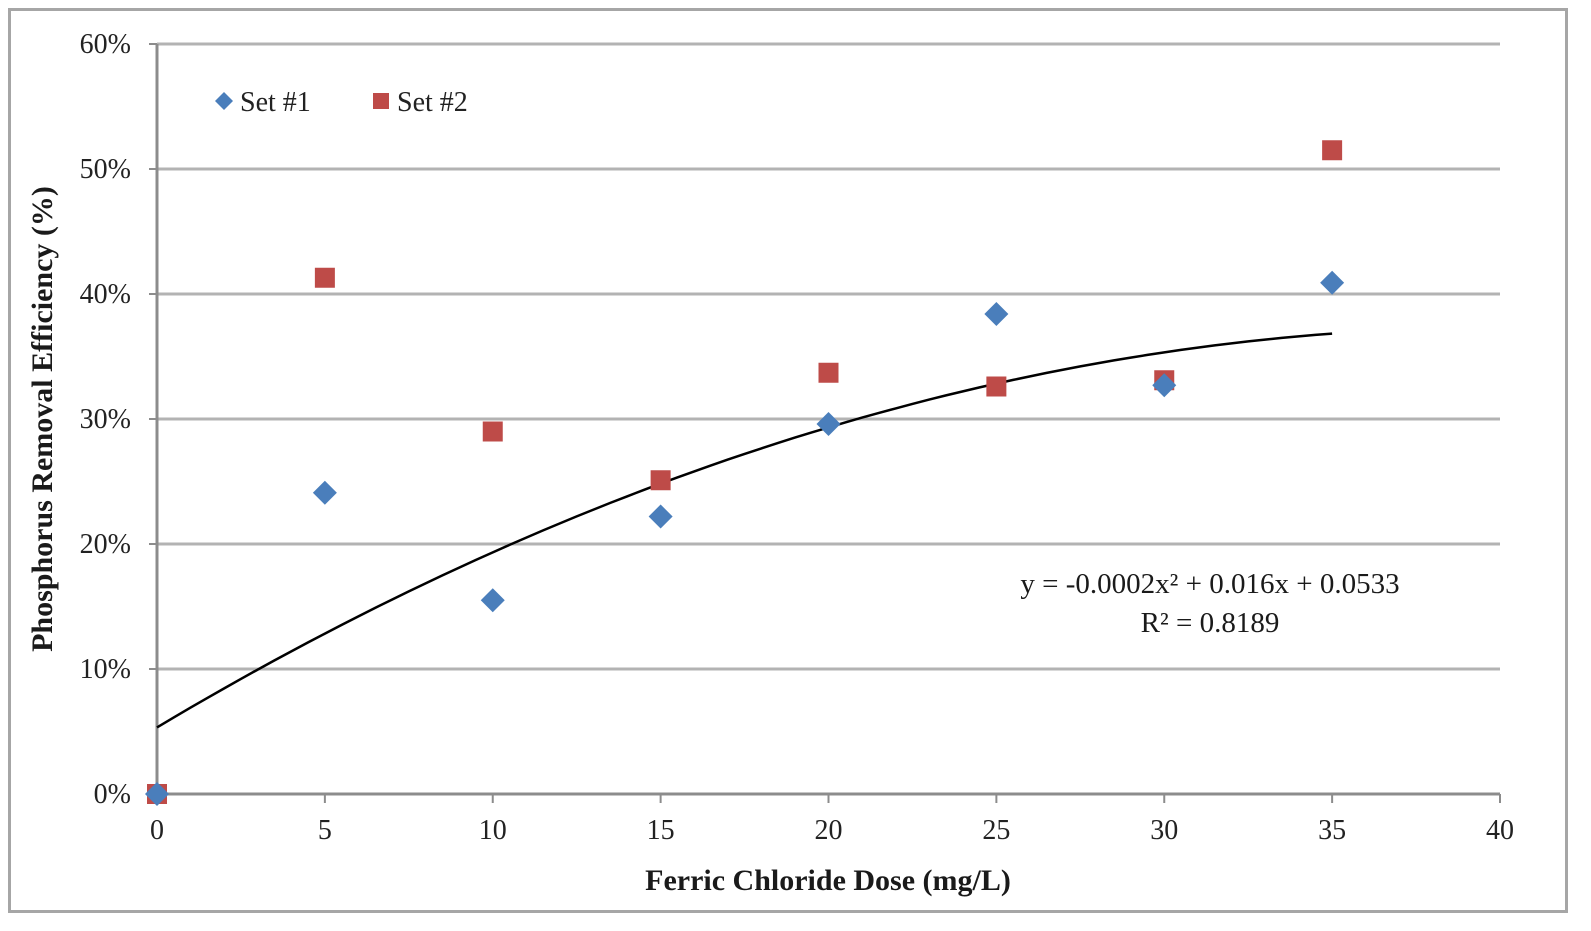 This screenshot has width=1591, height=931. Describe the element at coordinates (105, 294) in the screenshot. I see `y-tick-label: 40%` at that location.